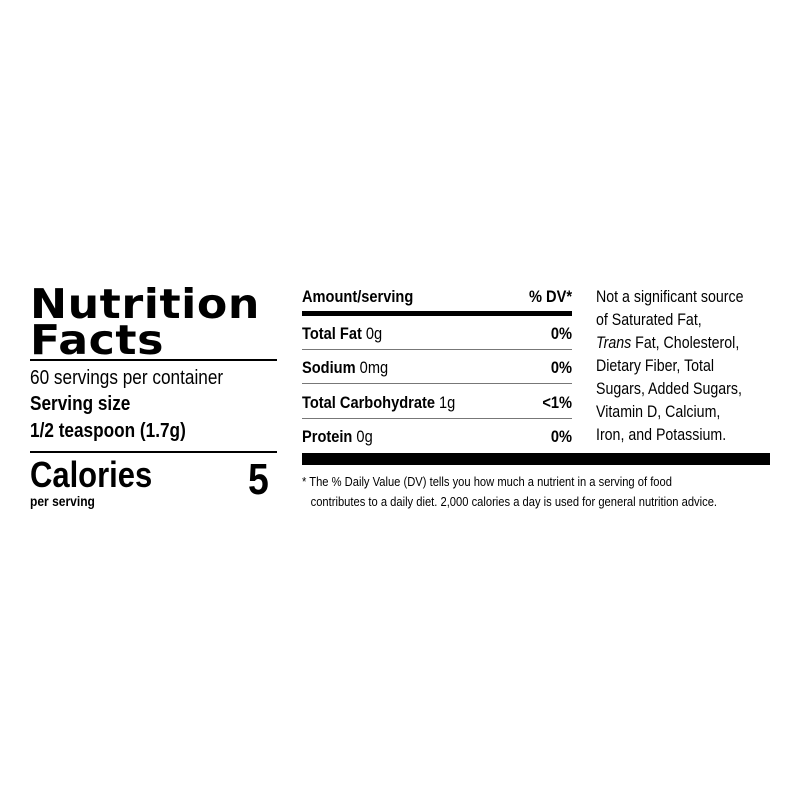  I want to click on table-header: Amount/serving % DV*, so click(437, 297).